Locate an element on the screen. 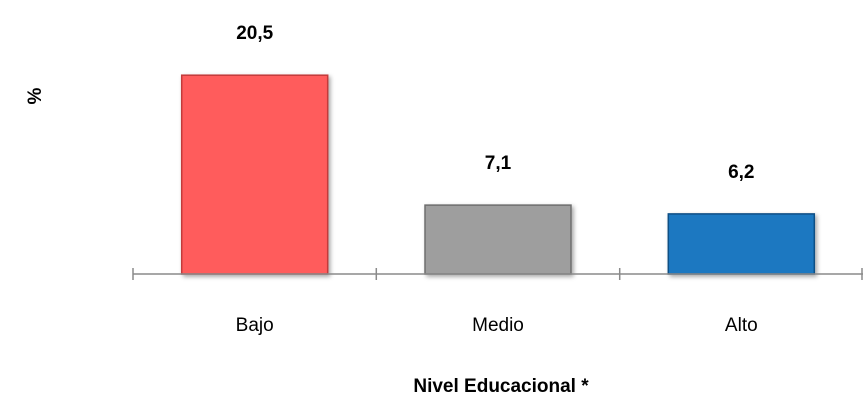  x-axis-tick-labels: Bajo Medio Alto is located at coordinates (497, 325).